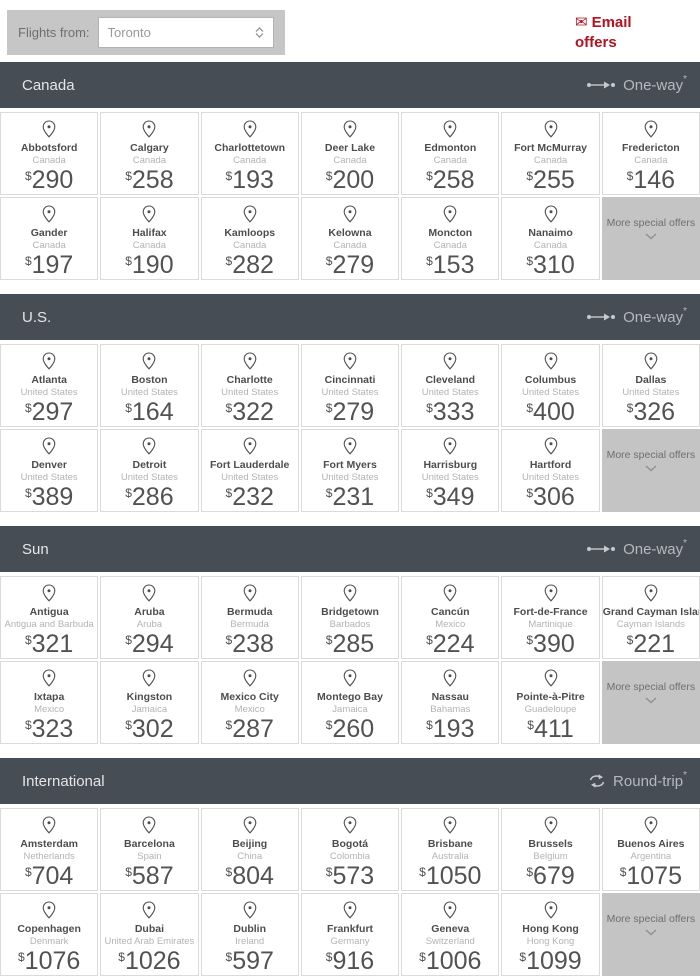 The image size is (700, 976). Describe the element at coordinates (49, 153) in the screenshot. I see `destination-card: Abbotsford Canada $290` at that location.